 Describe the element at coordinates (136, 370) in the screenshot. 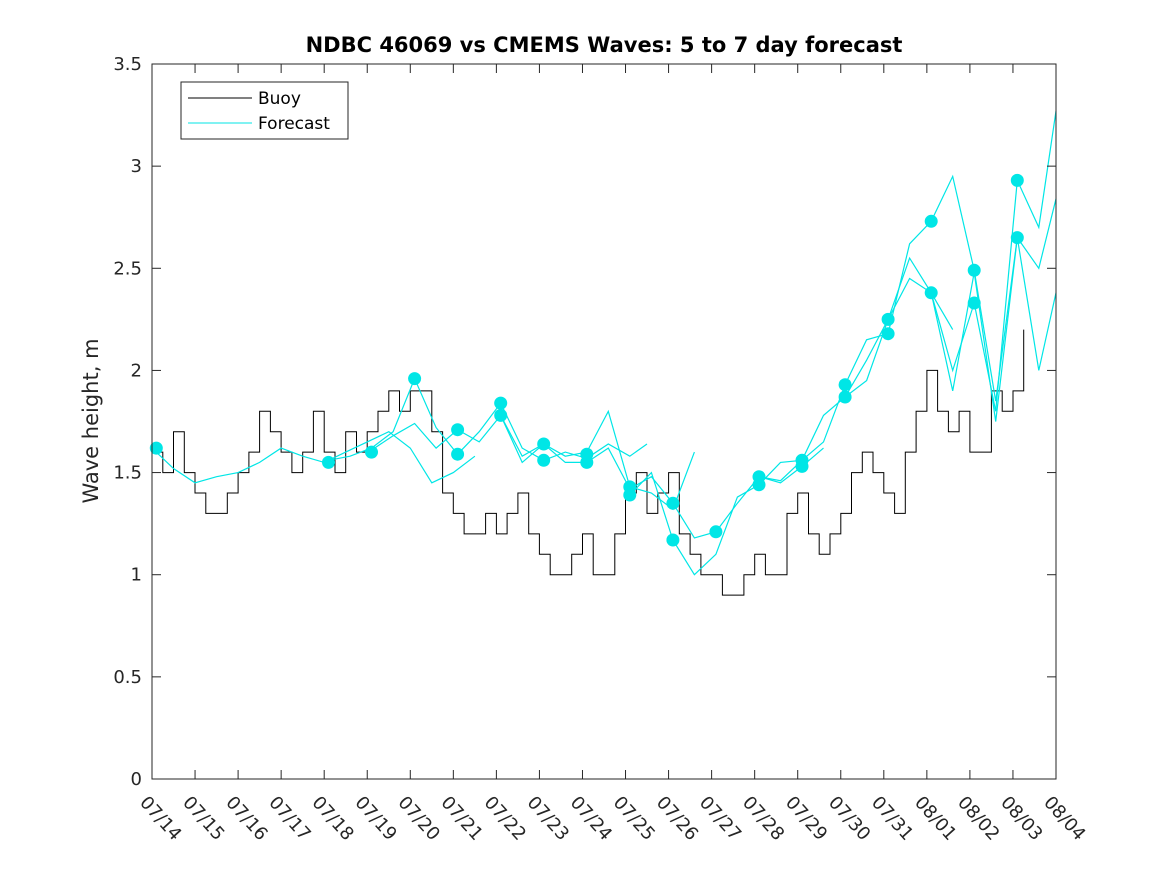

I see `y-tick-label: 2` at that location.